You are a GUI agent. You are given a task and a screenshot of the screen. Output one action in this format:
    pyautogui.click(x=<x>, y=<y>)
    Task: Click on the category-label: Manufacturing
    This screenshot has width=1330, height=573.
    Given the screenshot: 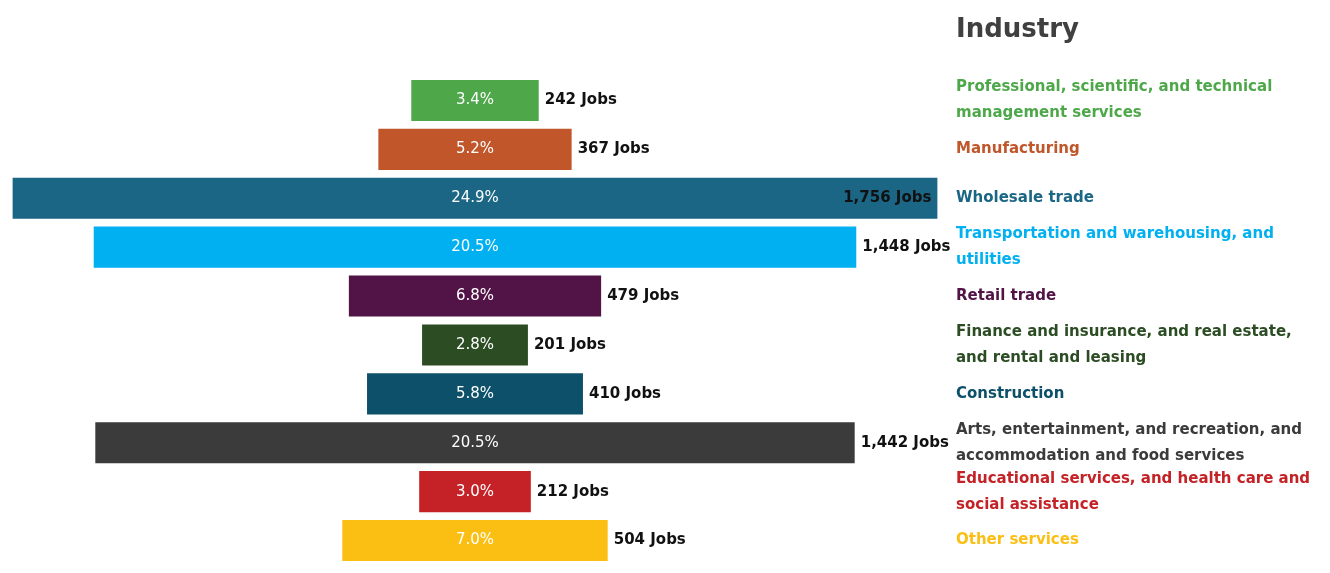 What is the action you would take?
    pyautogui.click(x=1018, y=148)
    